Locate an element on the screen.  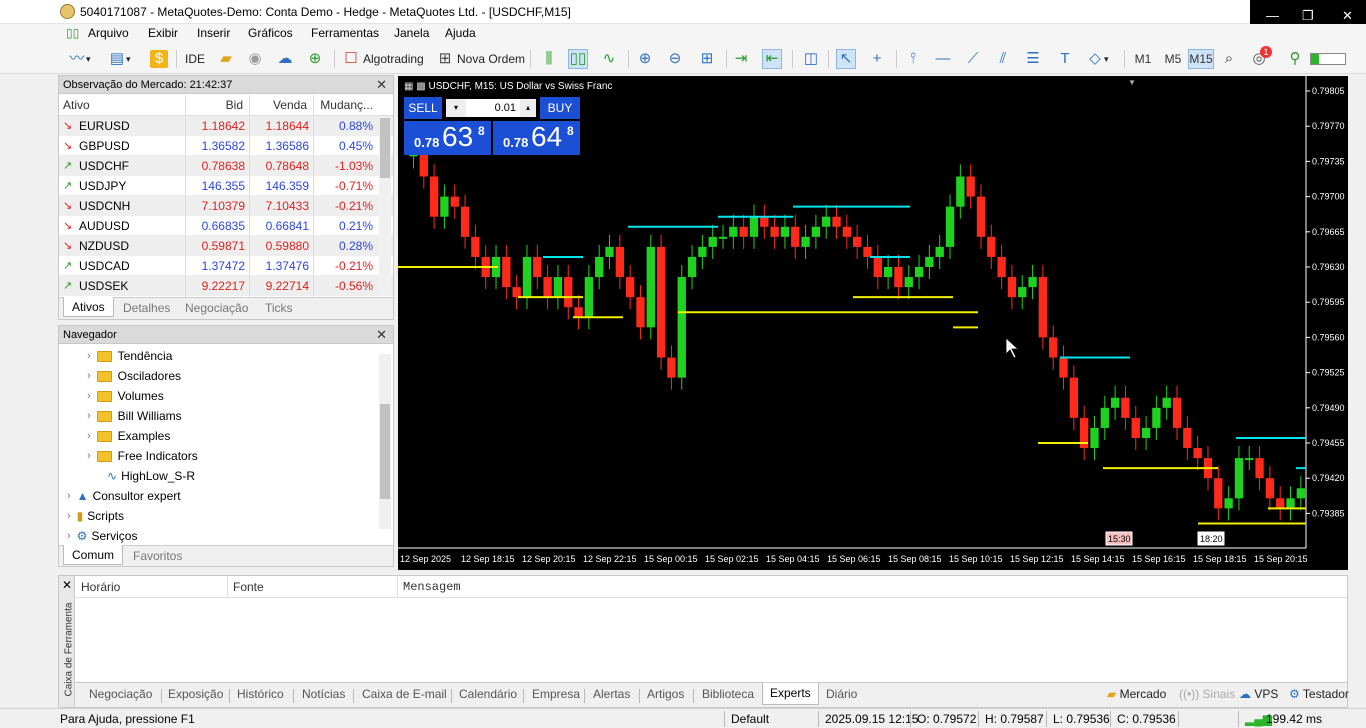
autoscroll-button: ⇥ is located at coordinates (741, 59).